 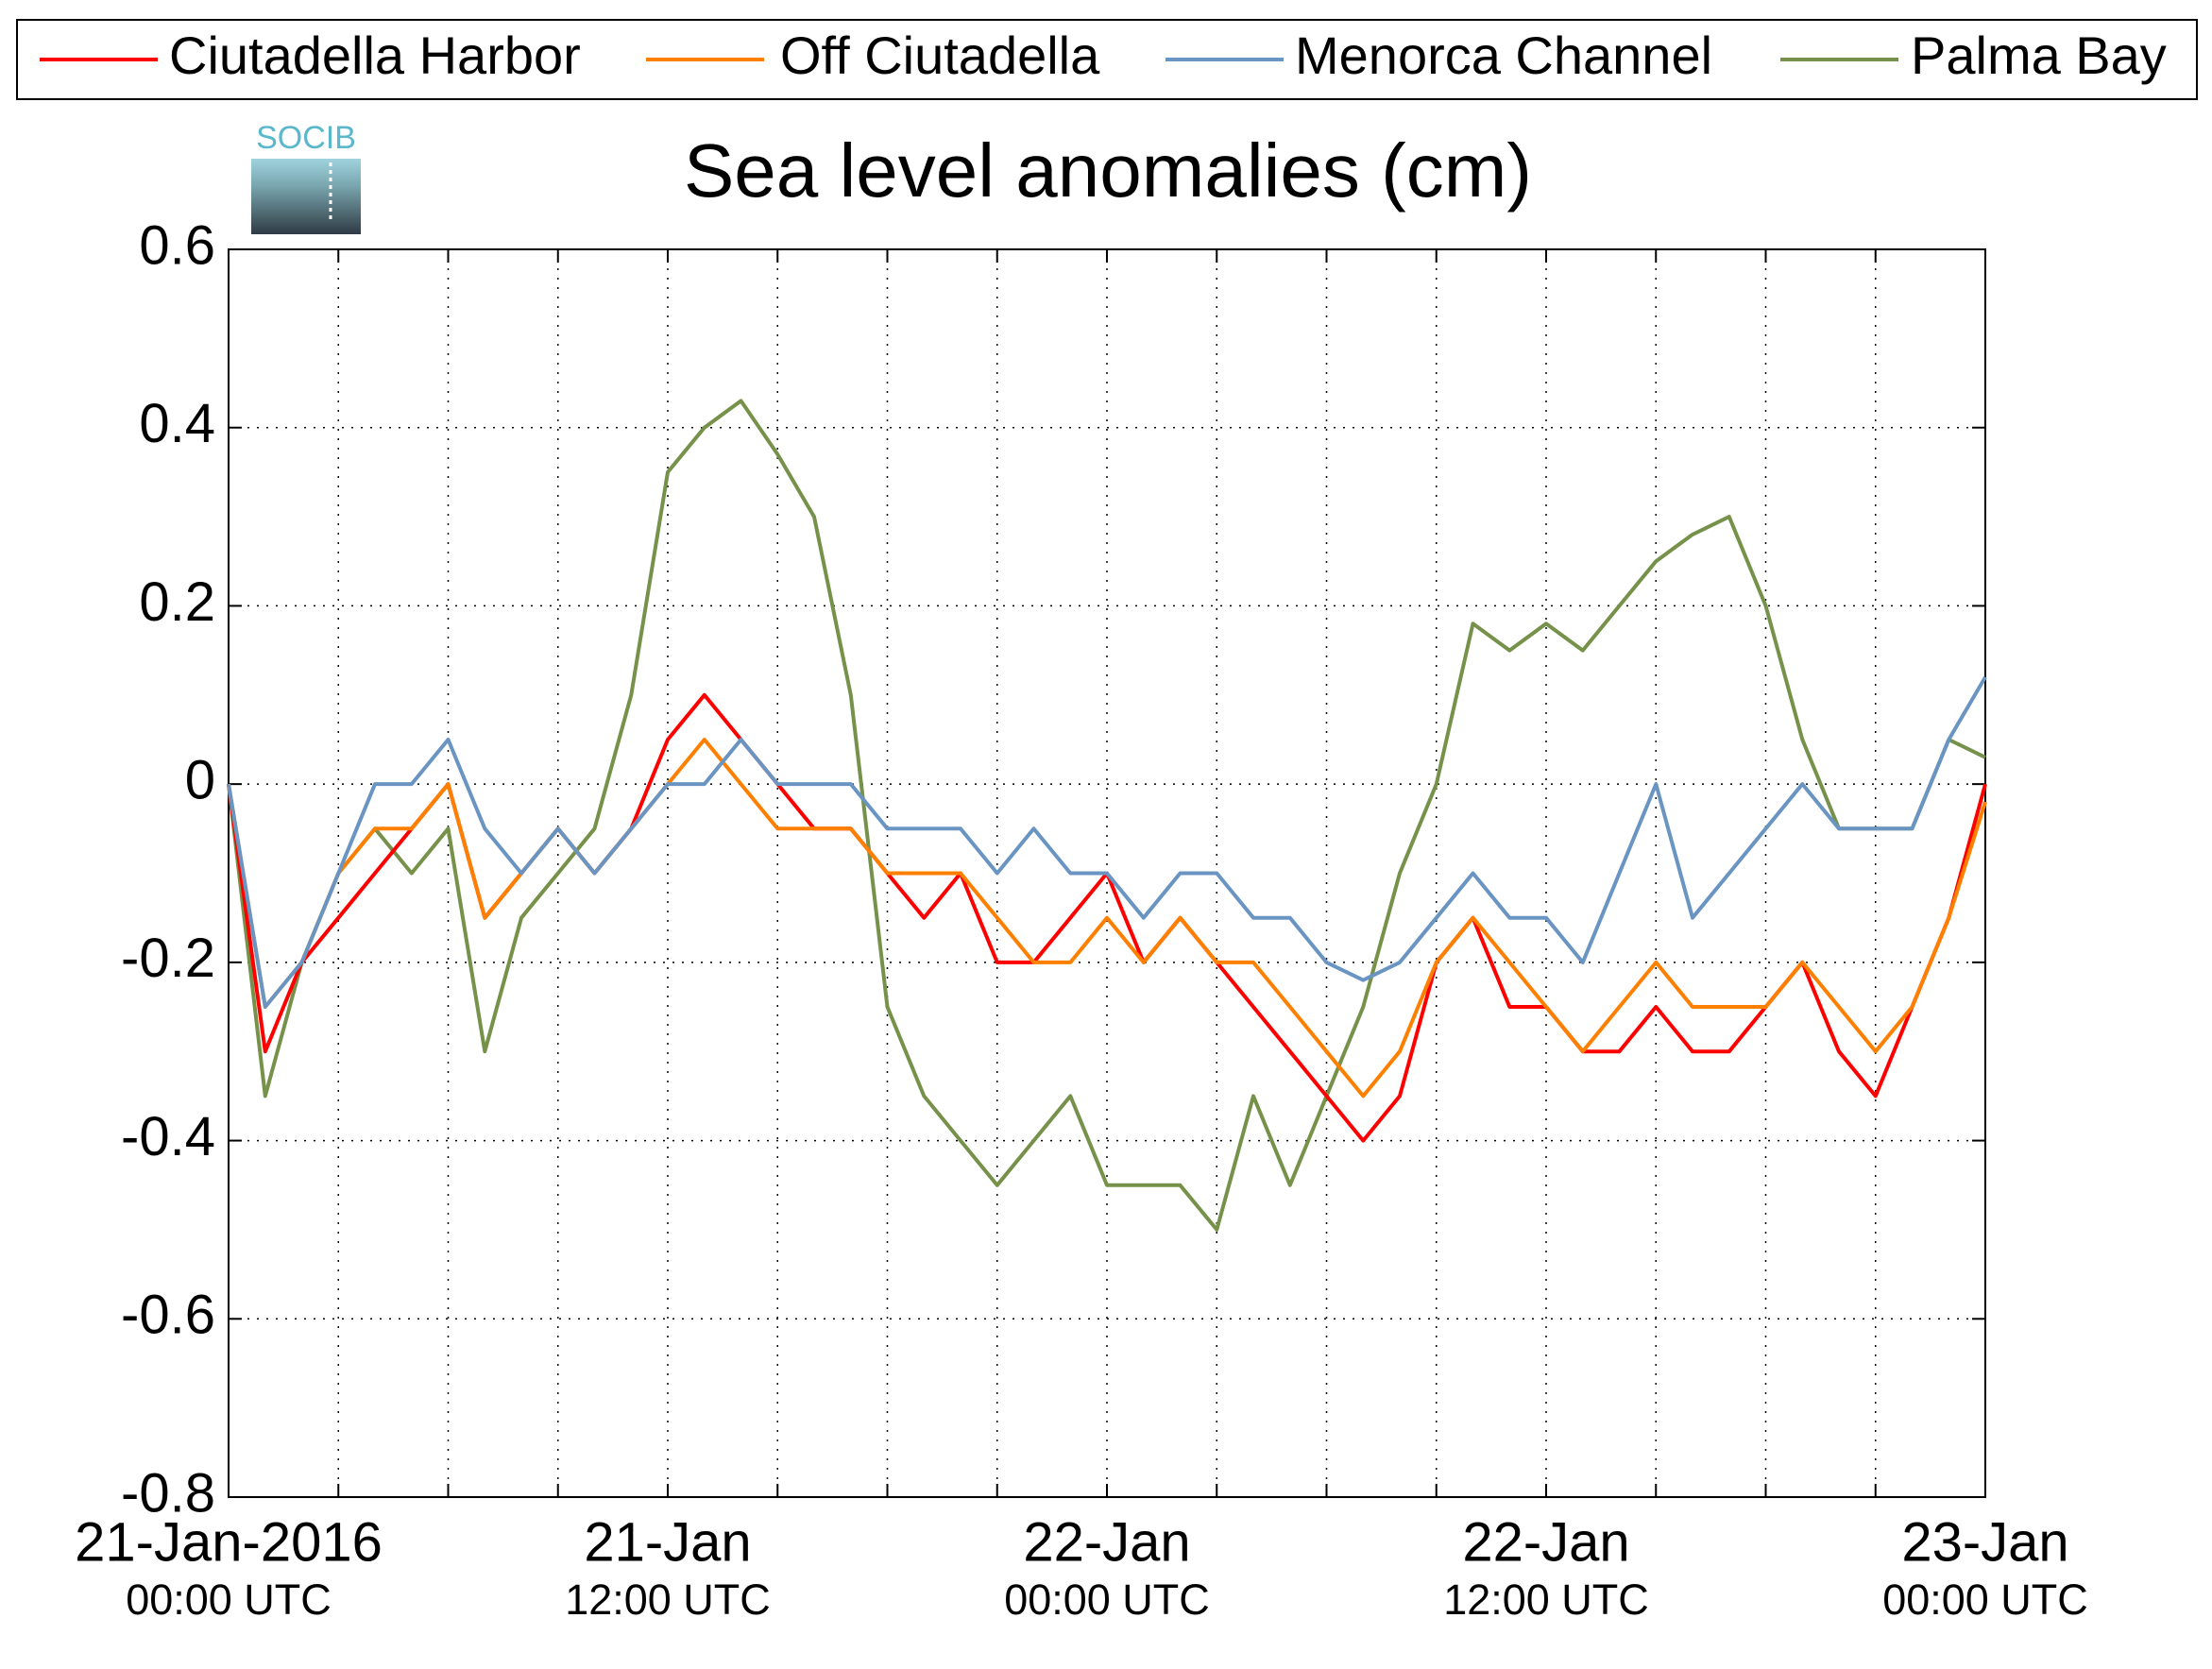 What do you see at coordinates (667, 1542) in the screenshot?
I see `x-tick-label: 21-Jan` at bounding box center [667, 1542].